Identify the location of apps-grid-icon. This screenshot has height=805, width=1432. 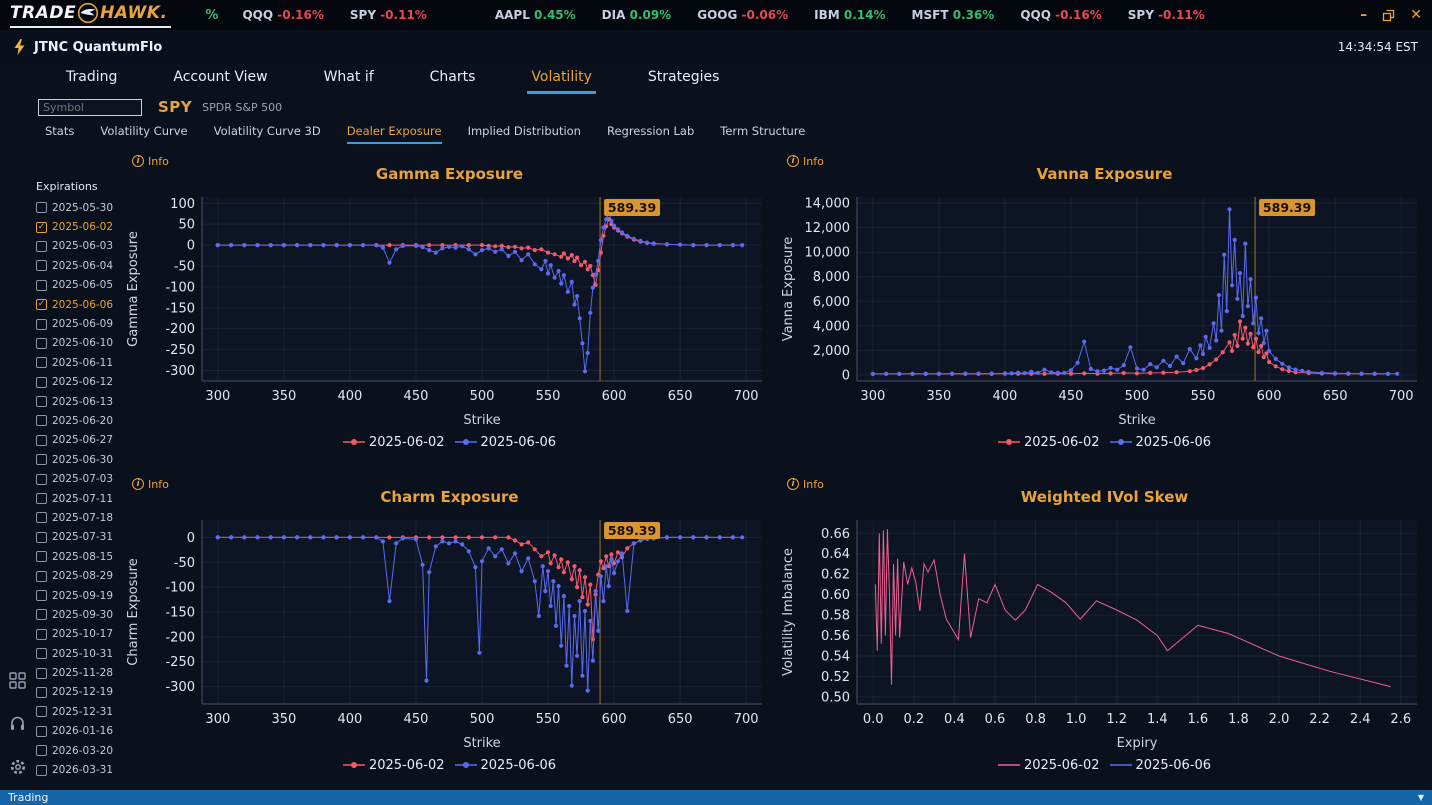
(17, 680).